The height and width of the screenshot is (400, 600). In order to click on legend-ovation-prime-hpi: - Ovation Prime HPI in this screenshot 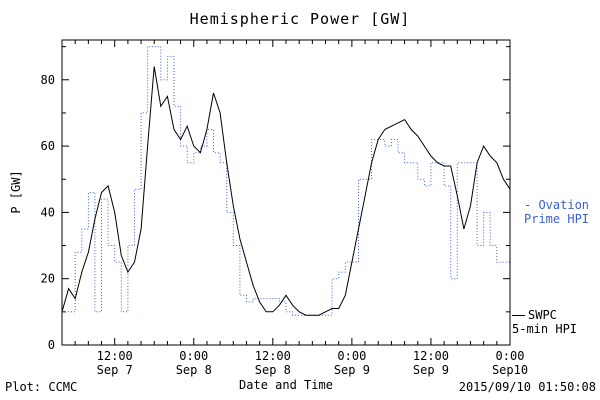, I will do `click(556, 212)`.